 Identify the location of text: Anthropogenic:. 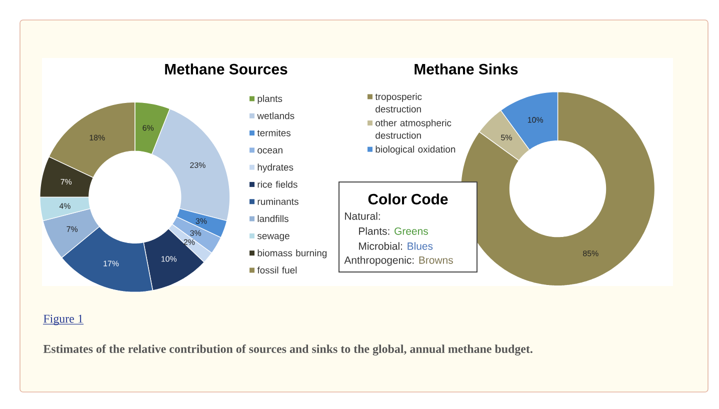
(379, 261).